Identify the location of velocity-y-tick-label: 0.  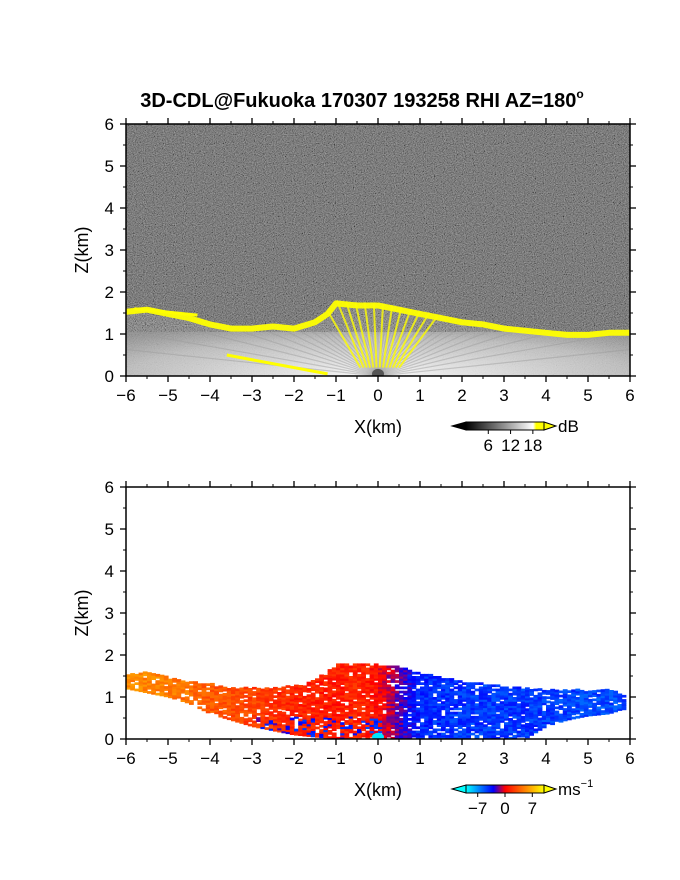
(109, 739).